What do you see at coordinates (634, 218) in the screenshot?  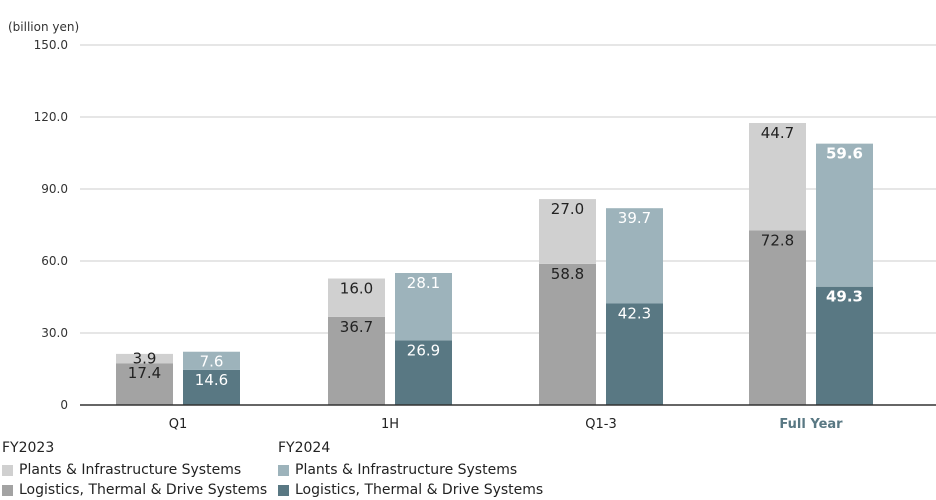 I see `data-label: 39.7` at bounding box center [634, 218].